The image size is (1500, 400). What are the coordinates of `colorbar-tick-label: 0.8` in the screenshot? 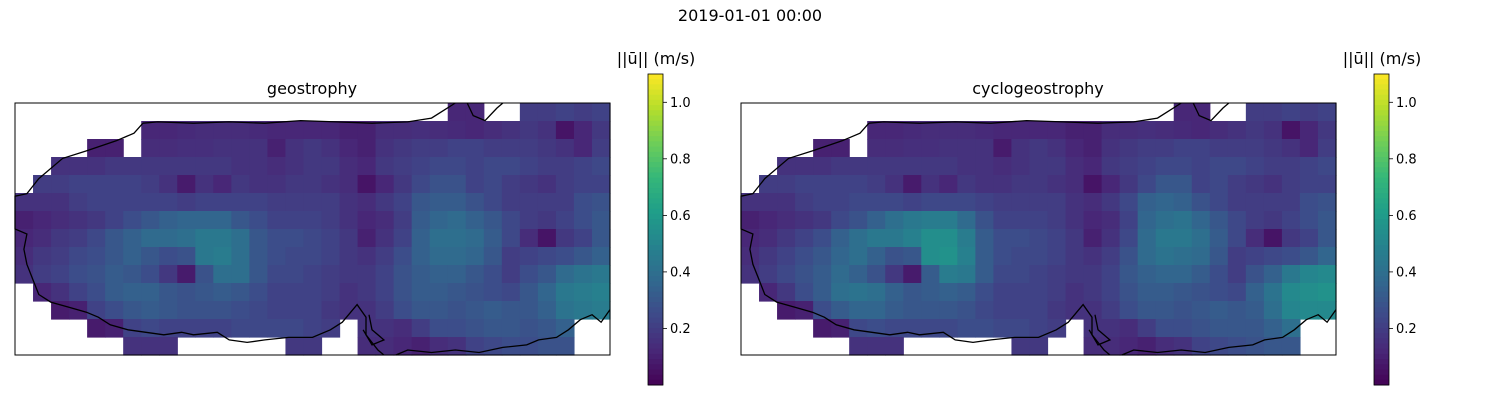 It's located at (1406, 159).